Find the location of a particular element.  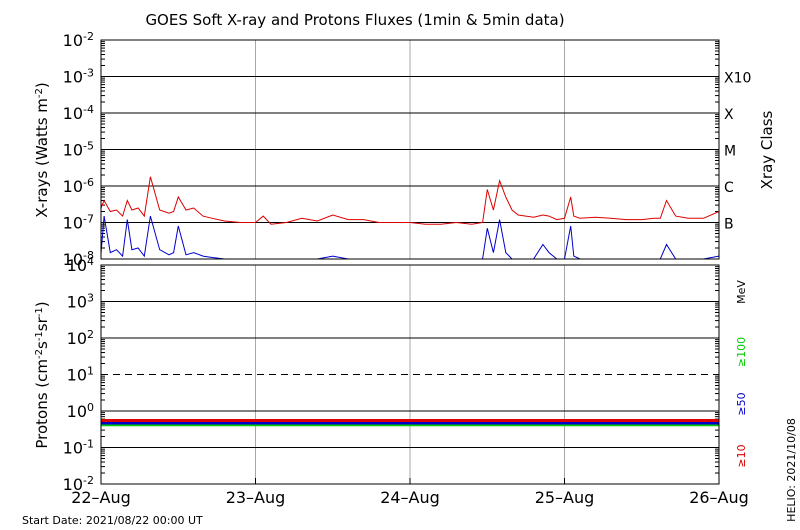

xray-class-x10: X10 is located at coordinates (737, 79).